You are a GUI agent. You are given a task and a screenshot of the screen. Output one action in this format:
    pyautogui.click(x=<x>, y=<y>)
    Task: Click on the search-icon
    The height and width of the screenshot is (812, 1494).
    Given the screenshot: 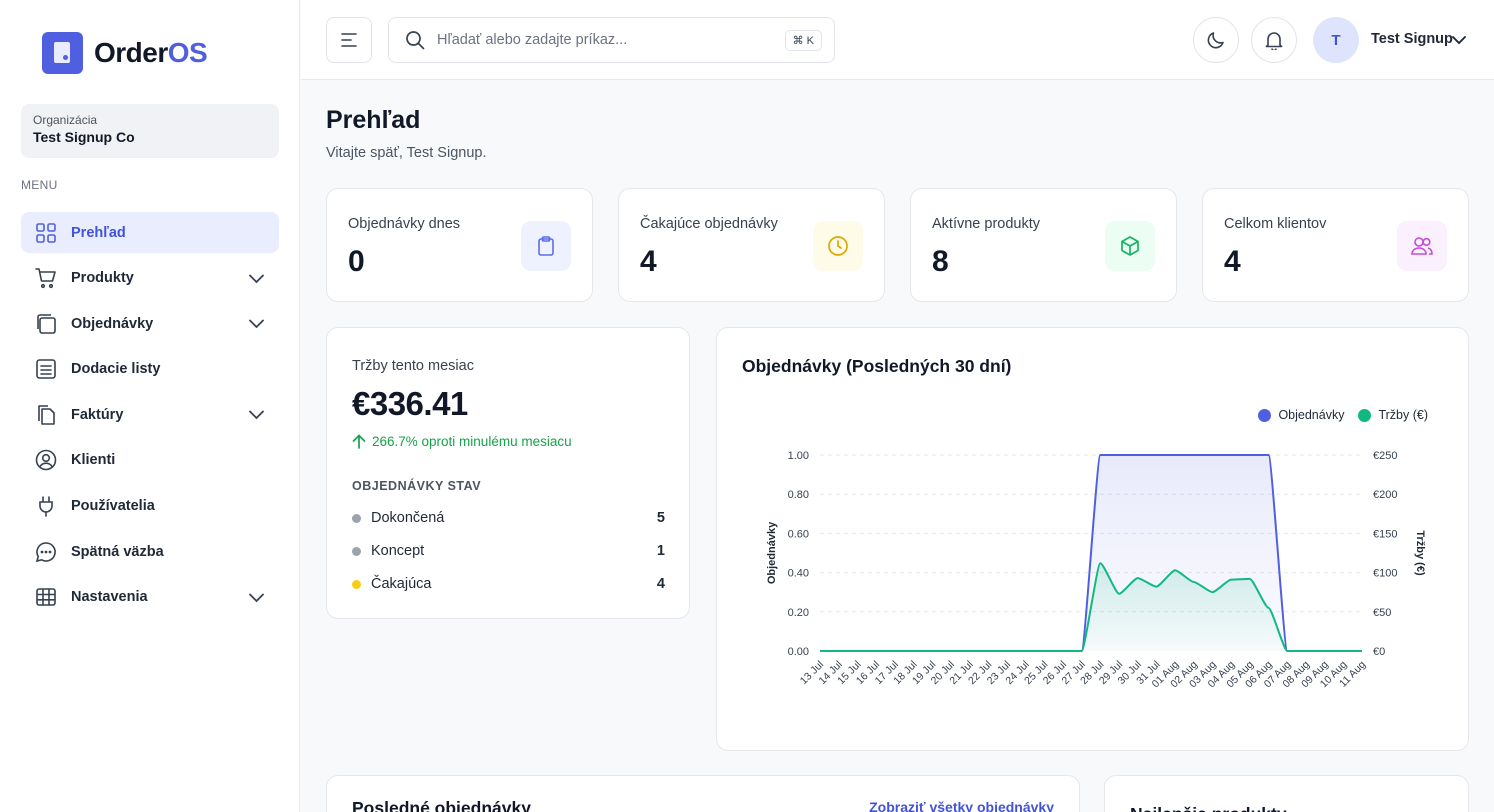 What is the action you would take?
    pyautogui.click(x=415, y=40)
    